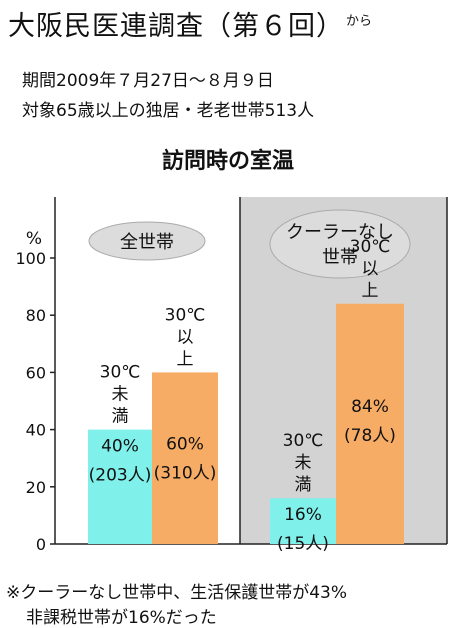  What do you see at coordinates (340, 232) in the screenshot?
I see `group-label-line: クーラーなし` at bounding box center [340, 232].